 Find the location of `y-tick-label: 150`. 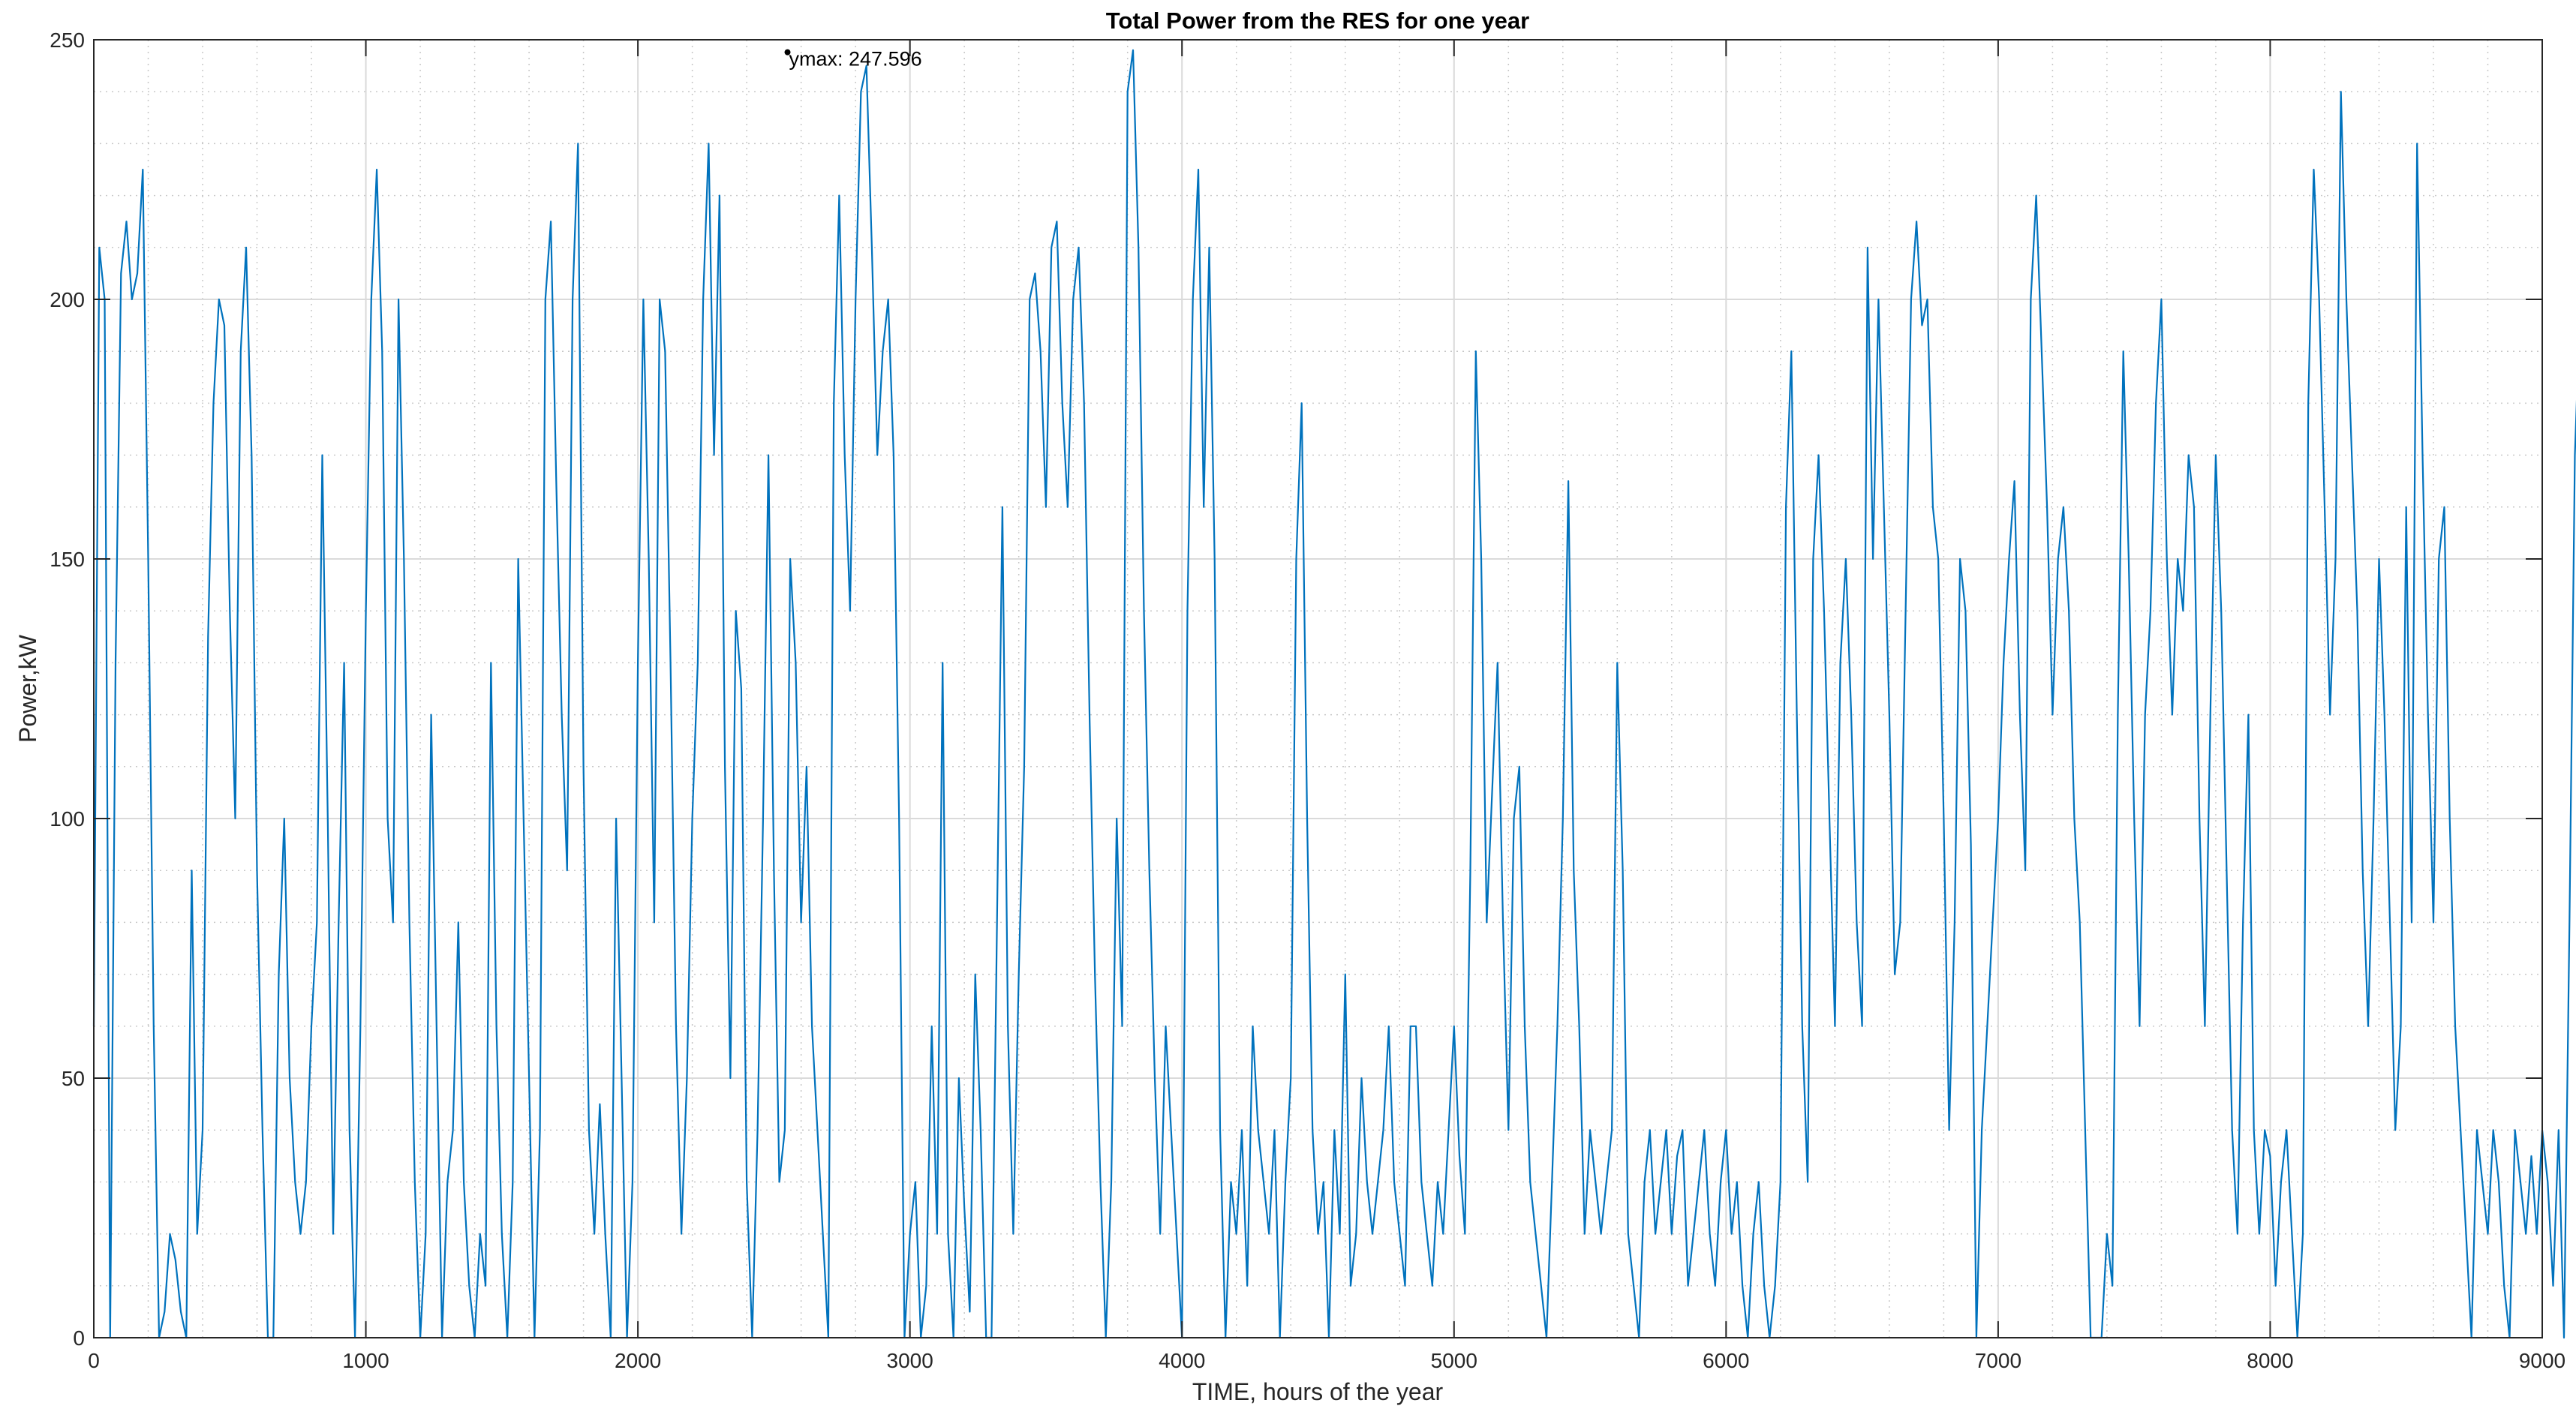

y-tick-label: 150 is located at coordinates (67, 559).